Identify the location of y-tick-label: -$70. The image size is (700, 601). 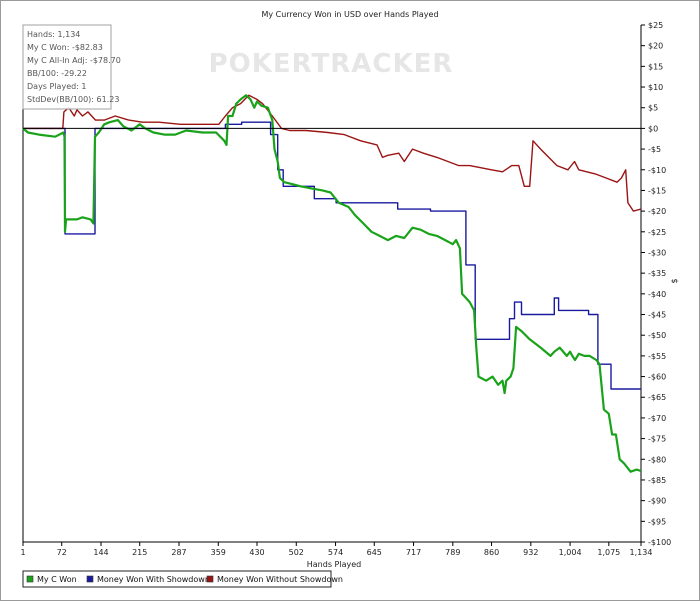
(657, 418).